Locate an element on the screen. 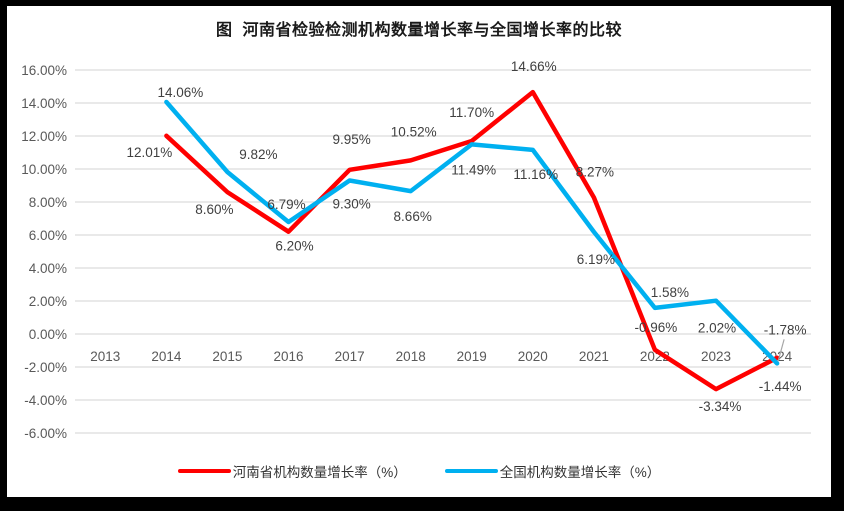  y-axis-tick-label: 0.00% is located at coordinates (48, 334).